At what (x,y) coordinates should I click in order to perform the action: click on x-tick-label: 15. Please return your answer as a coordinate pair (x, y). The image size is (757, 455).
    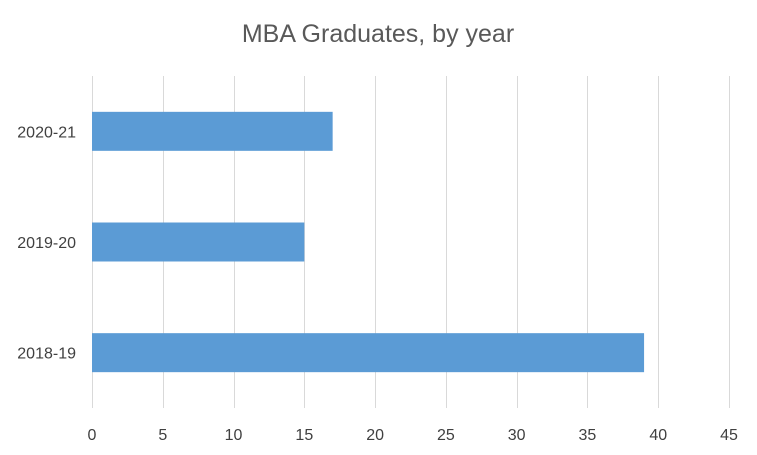
    Looking at the image, I should click on (304, 435).